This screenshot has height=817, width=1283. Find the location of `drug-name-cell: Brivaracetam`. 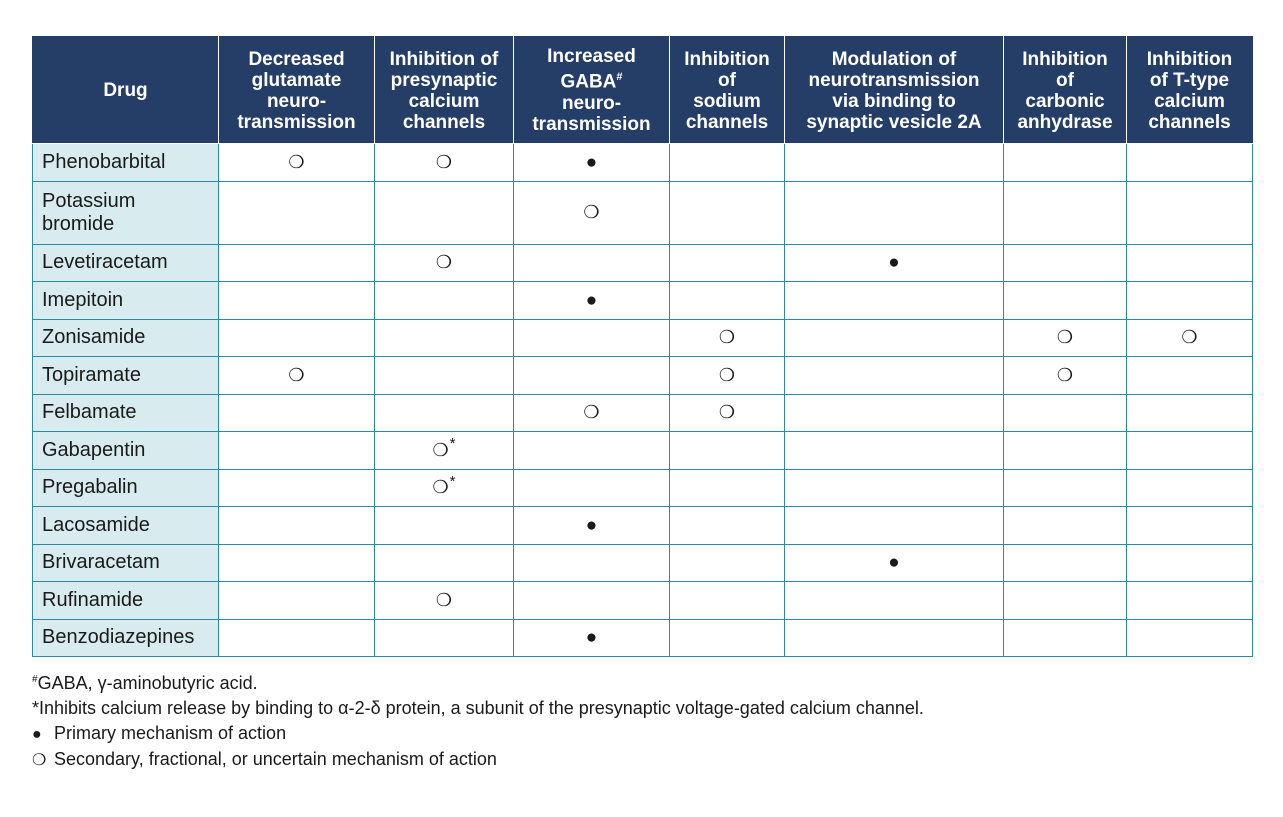

drug-name-cell: Brivaracetam is located at coordinates (125, 562).